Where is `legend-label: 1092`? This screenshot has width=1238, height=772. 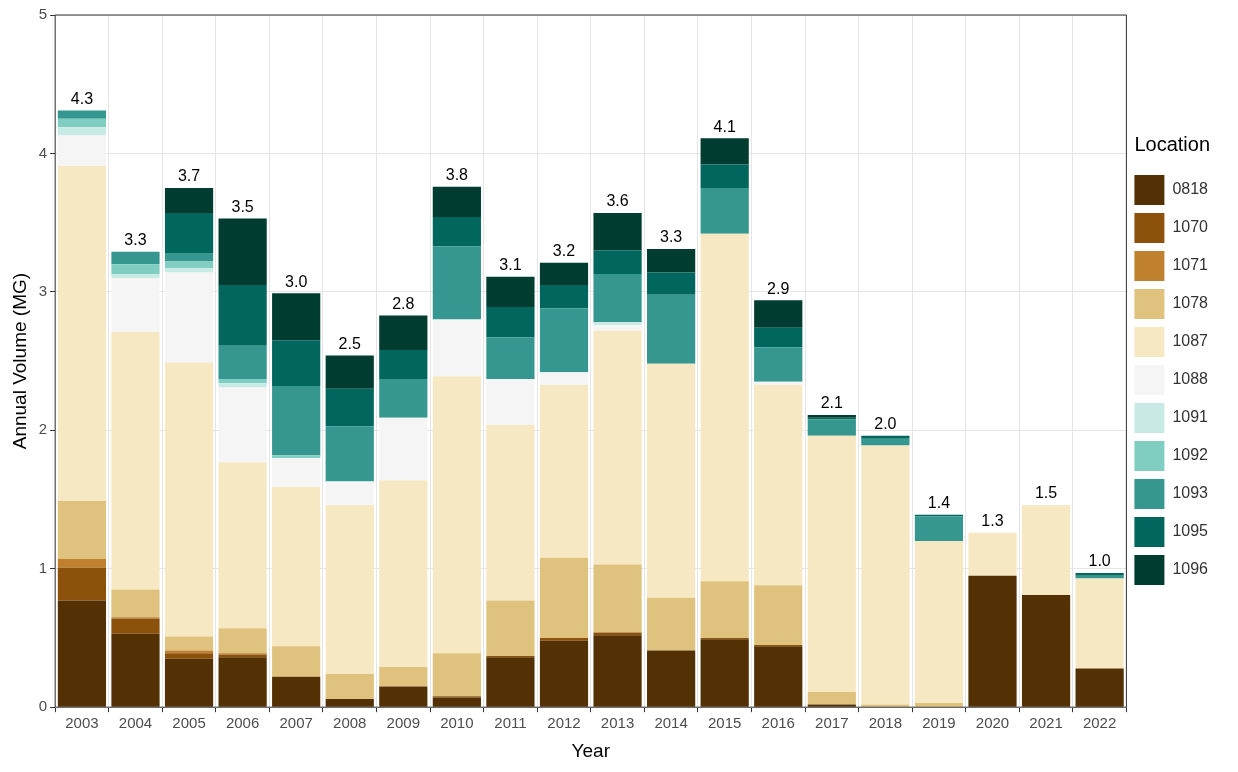 legend-label: 1092 is located at coordinates (1190, 455).